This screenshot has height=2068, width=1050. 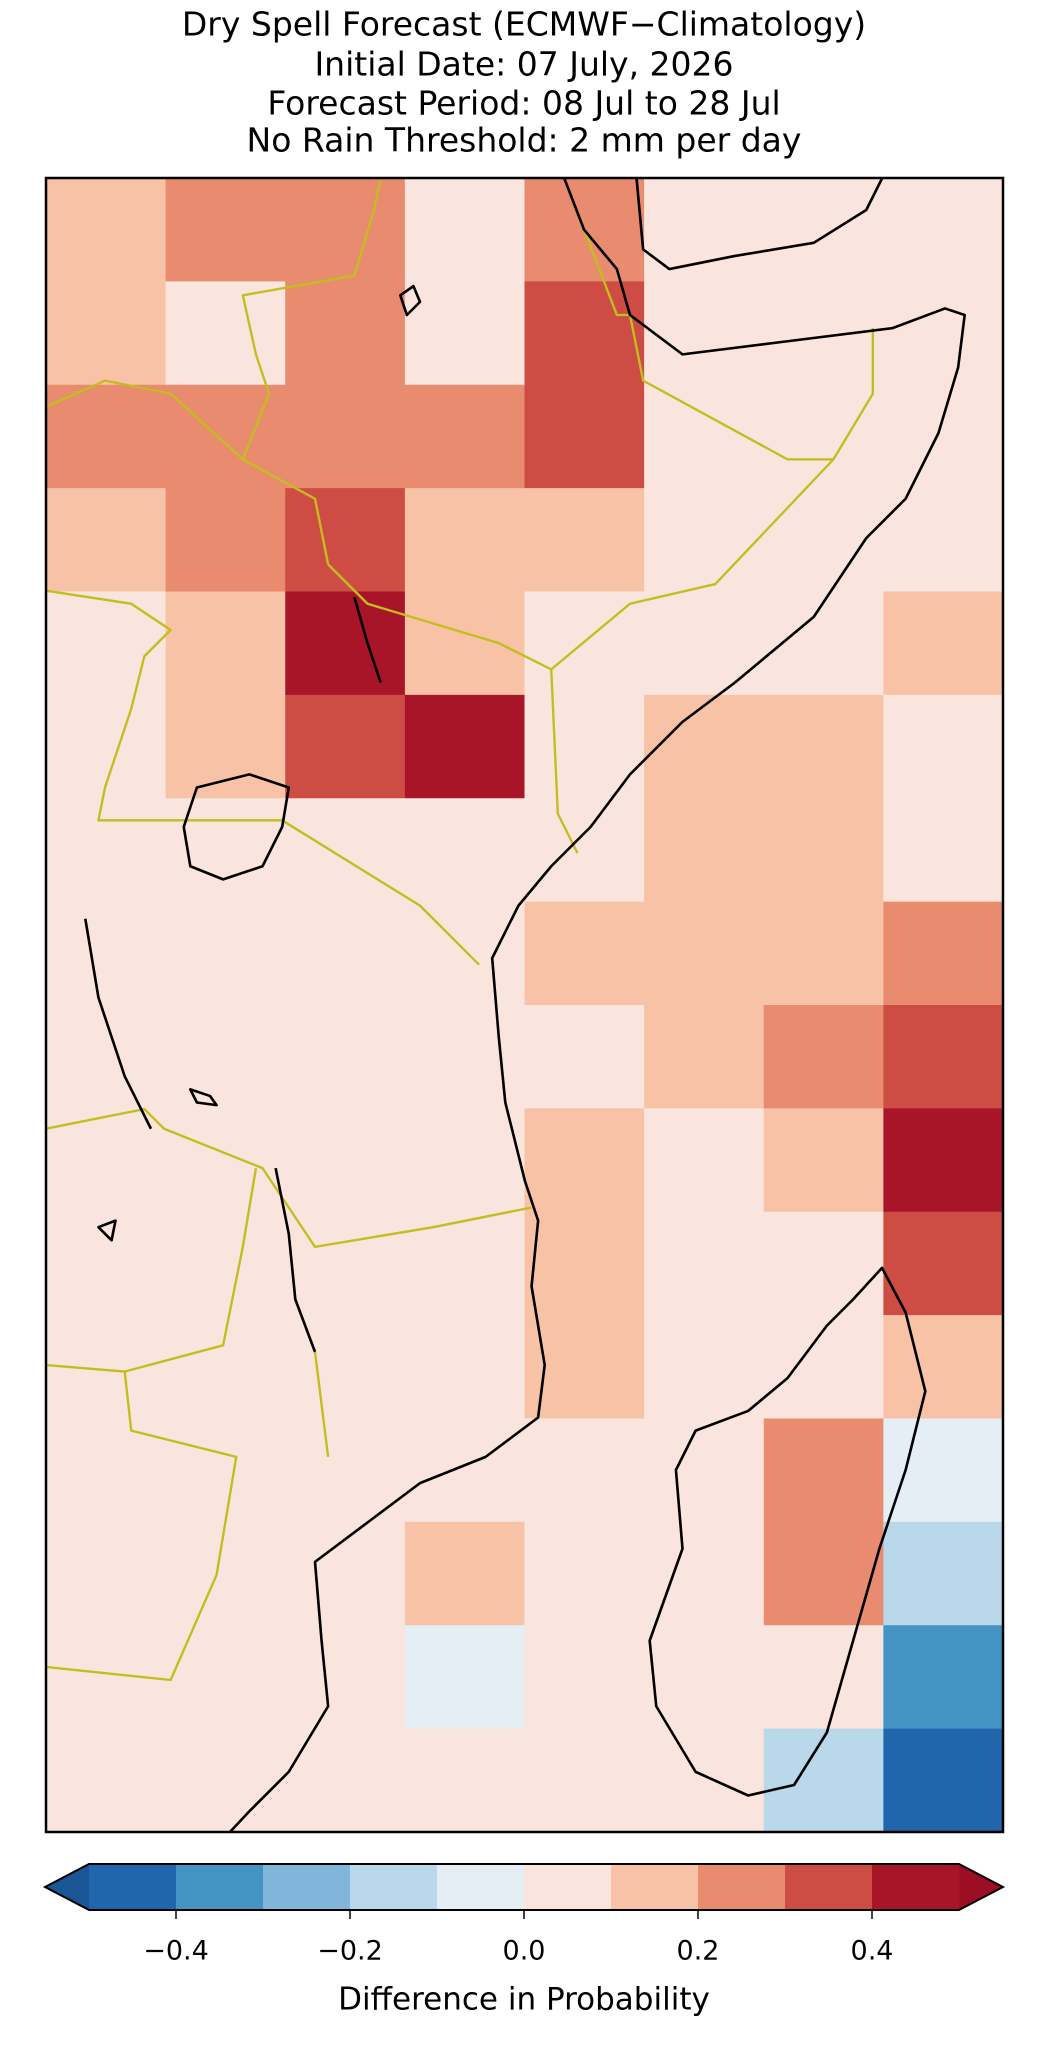 What do you see at coordinates (523, 103) in the screenshot?
I see `title-line: Forecast Period: 08 Jul to 28 Jul` at bounding box center [523, 103].